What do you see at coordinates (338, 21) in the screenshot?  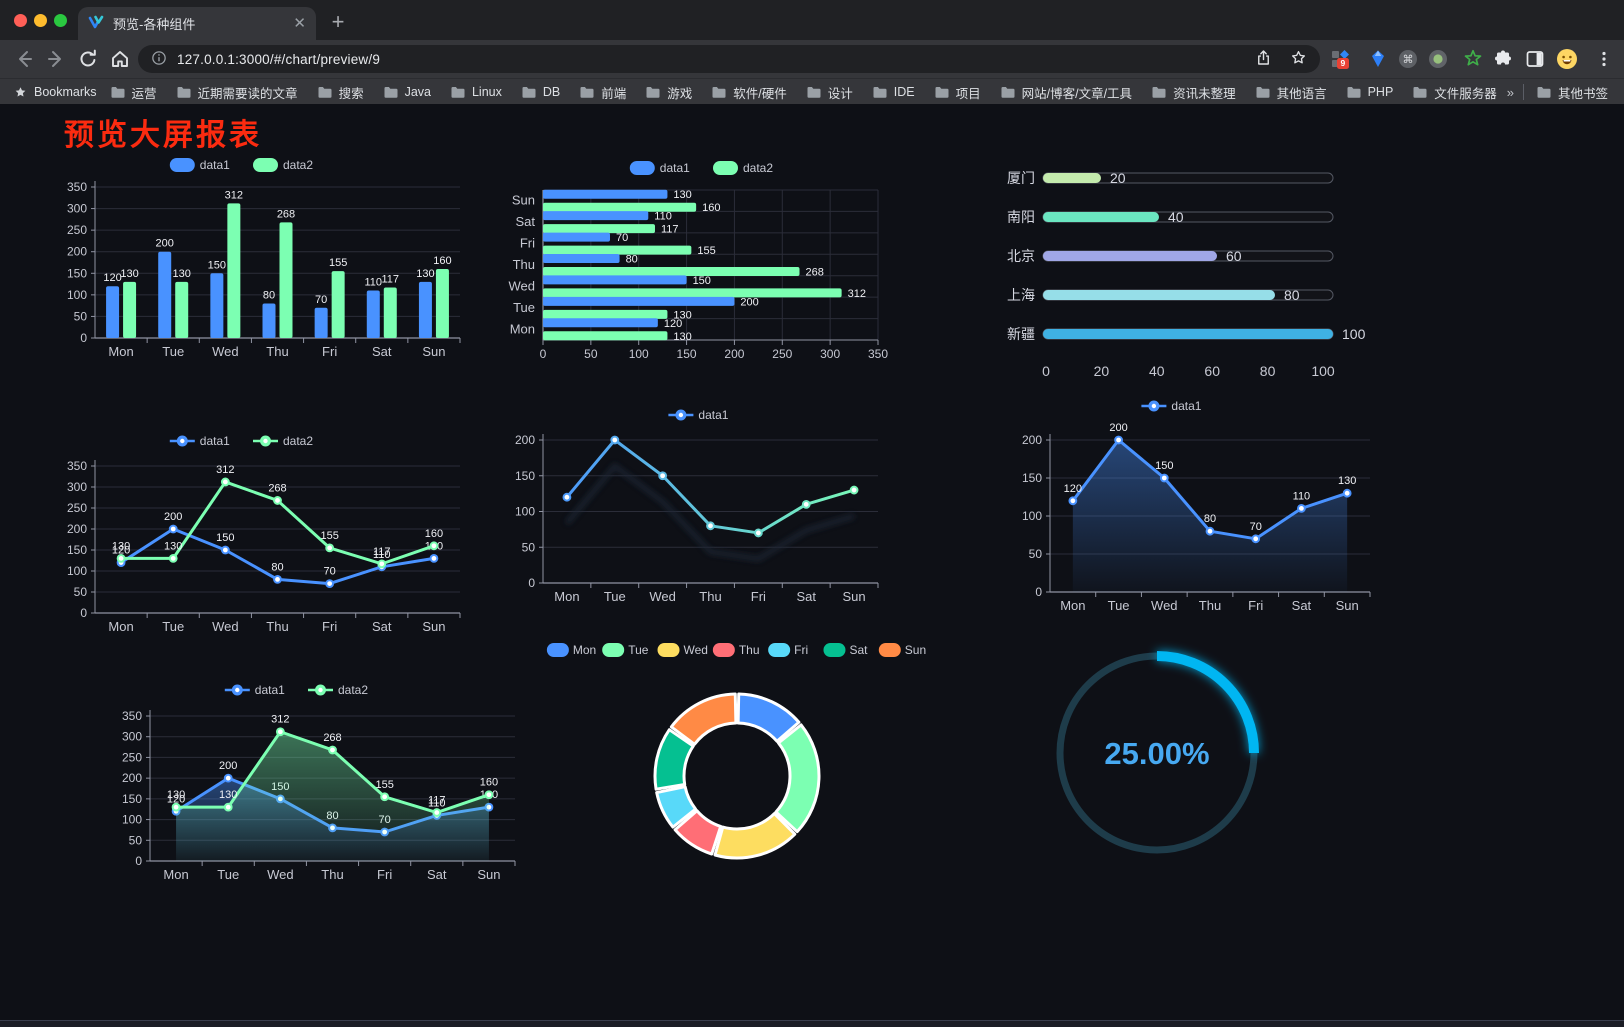 I see `new-tab-button: +` at bounding box center [338, 21].